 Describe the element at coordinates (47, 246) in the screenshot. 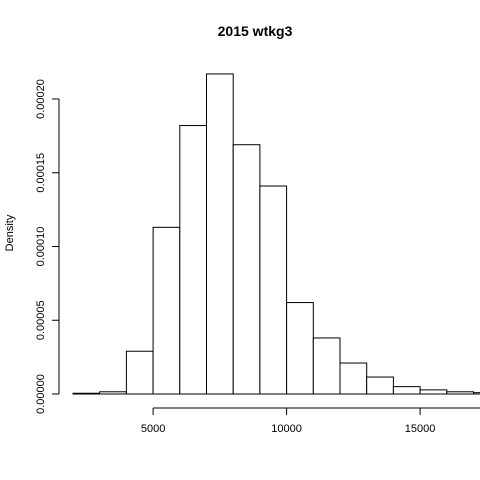

I see `y-axis: 0.00000 0.00005 0.00010 0.00015 0.00020` at that location.